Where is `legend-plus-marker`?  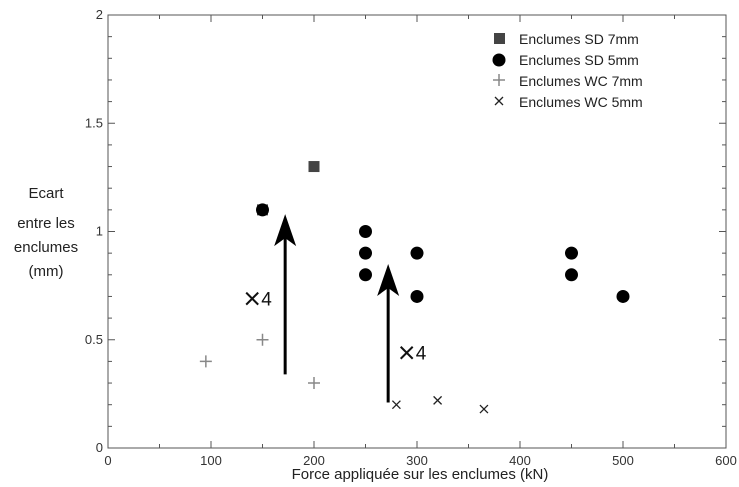 legend-plus-marker is located at coordinates (499, 80).